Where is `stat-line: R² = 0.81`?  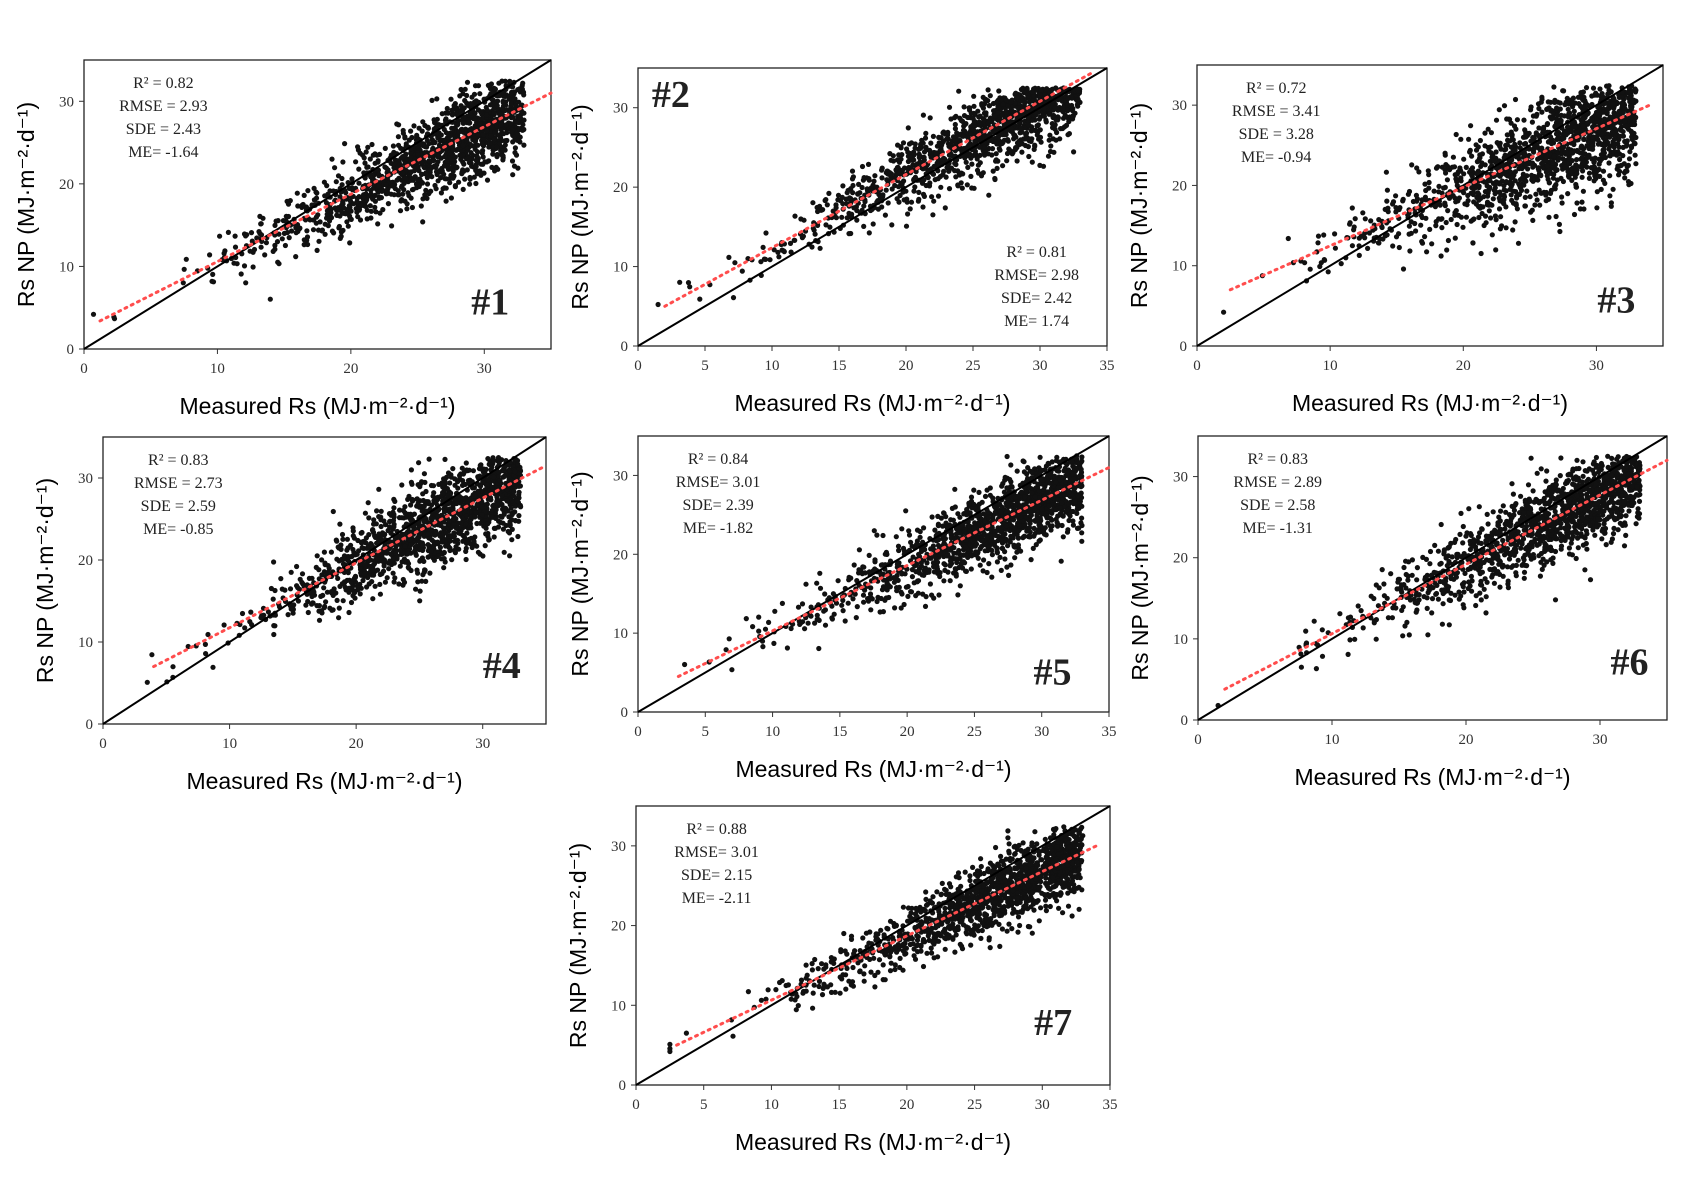
stat-line: R² = 0.81 is located at coordinates (1036, 252).